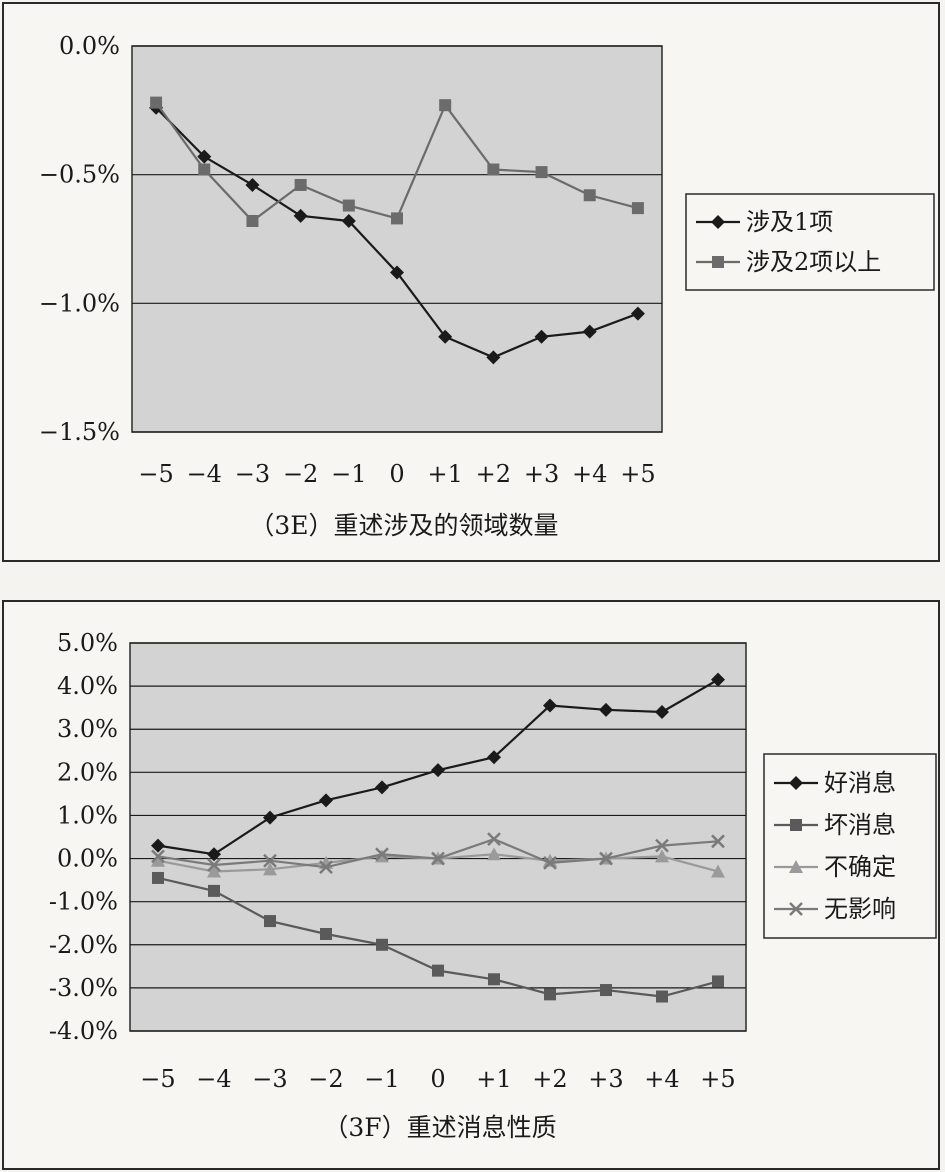 Image resolution: width=945 pixels, height=1172 pixels. What do you see at coordinates (403, 525) in the screenshot?
I see `chart-caption-e: （3E）重述涉及的领域数量` at bounding box center [403, 525].